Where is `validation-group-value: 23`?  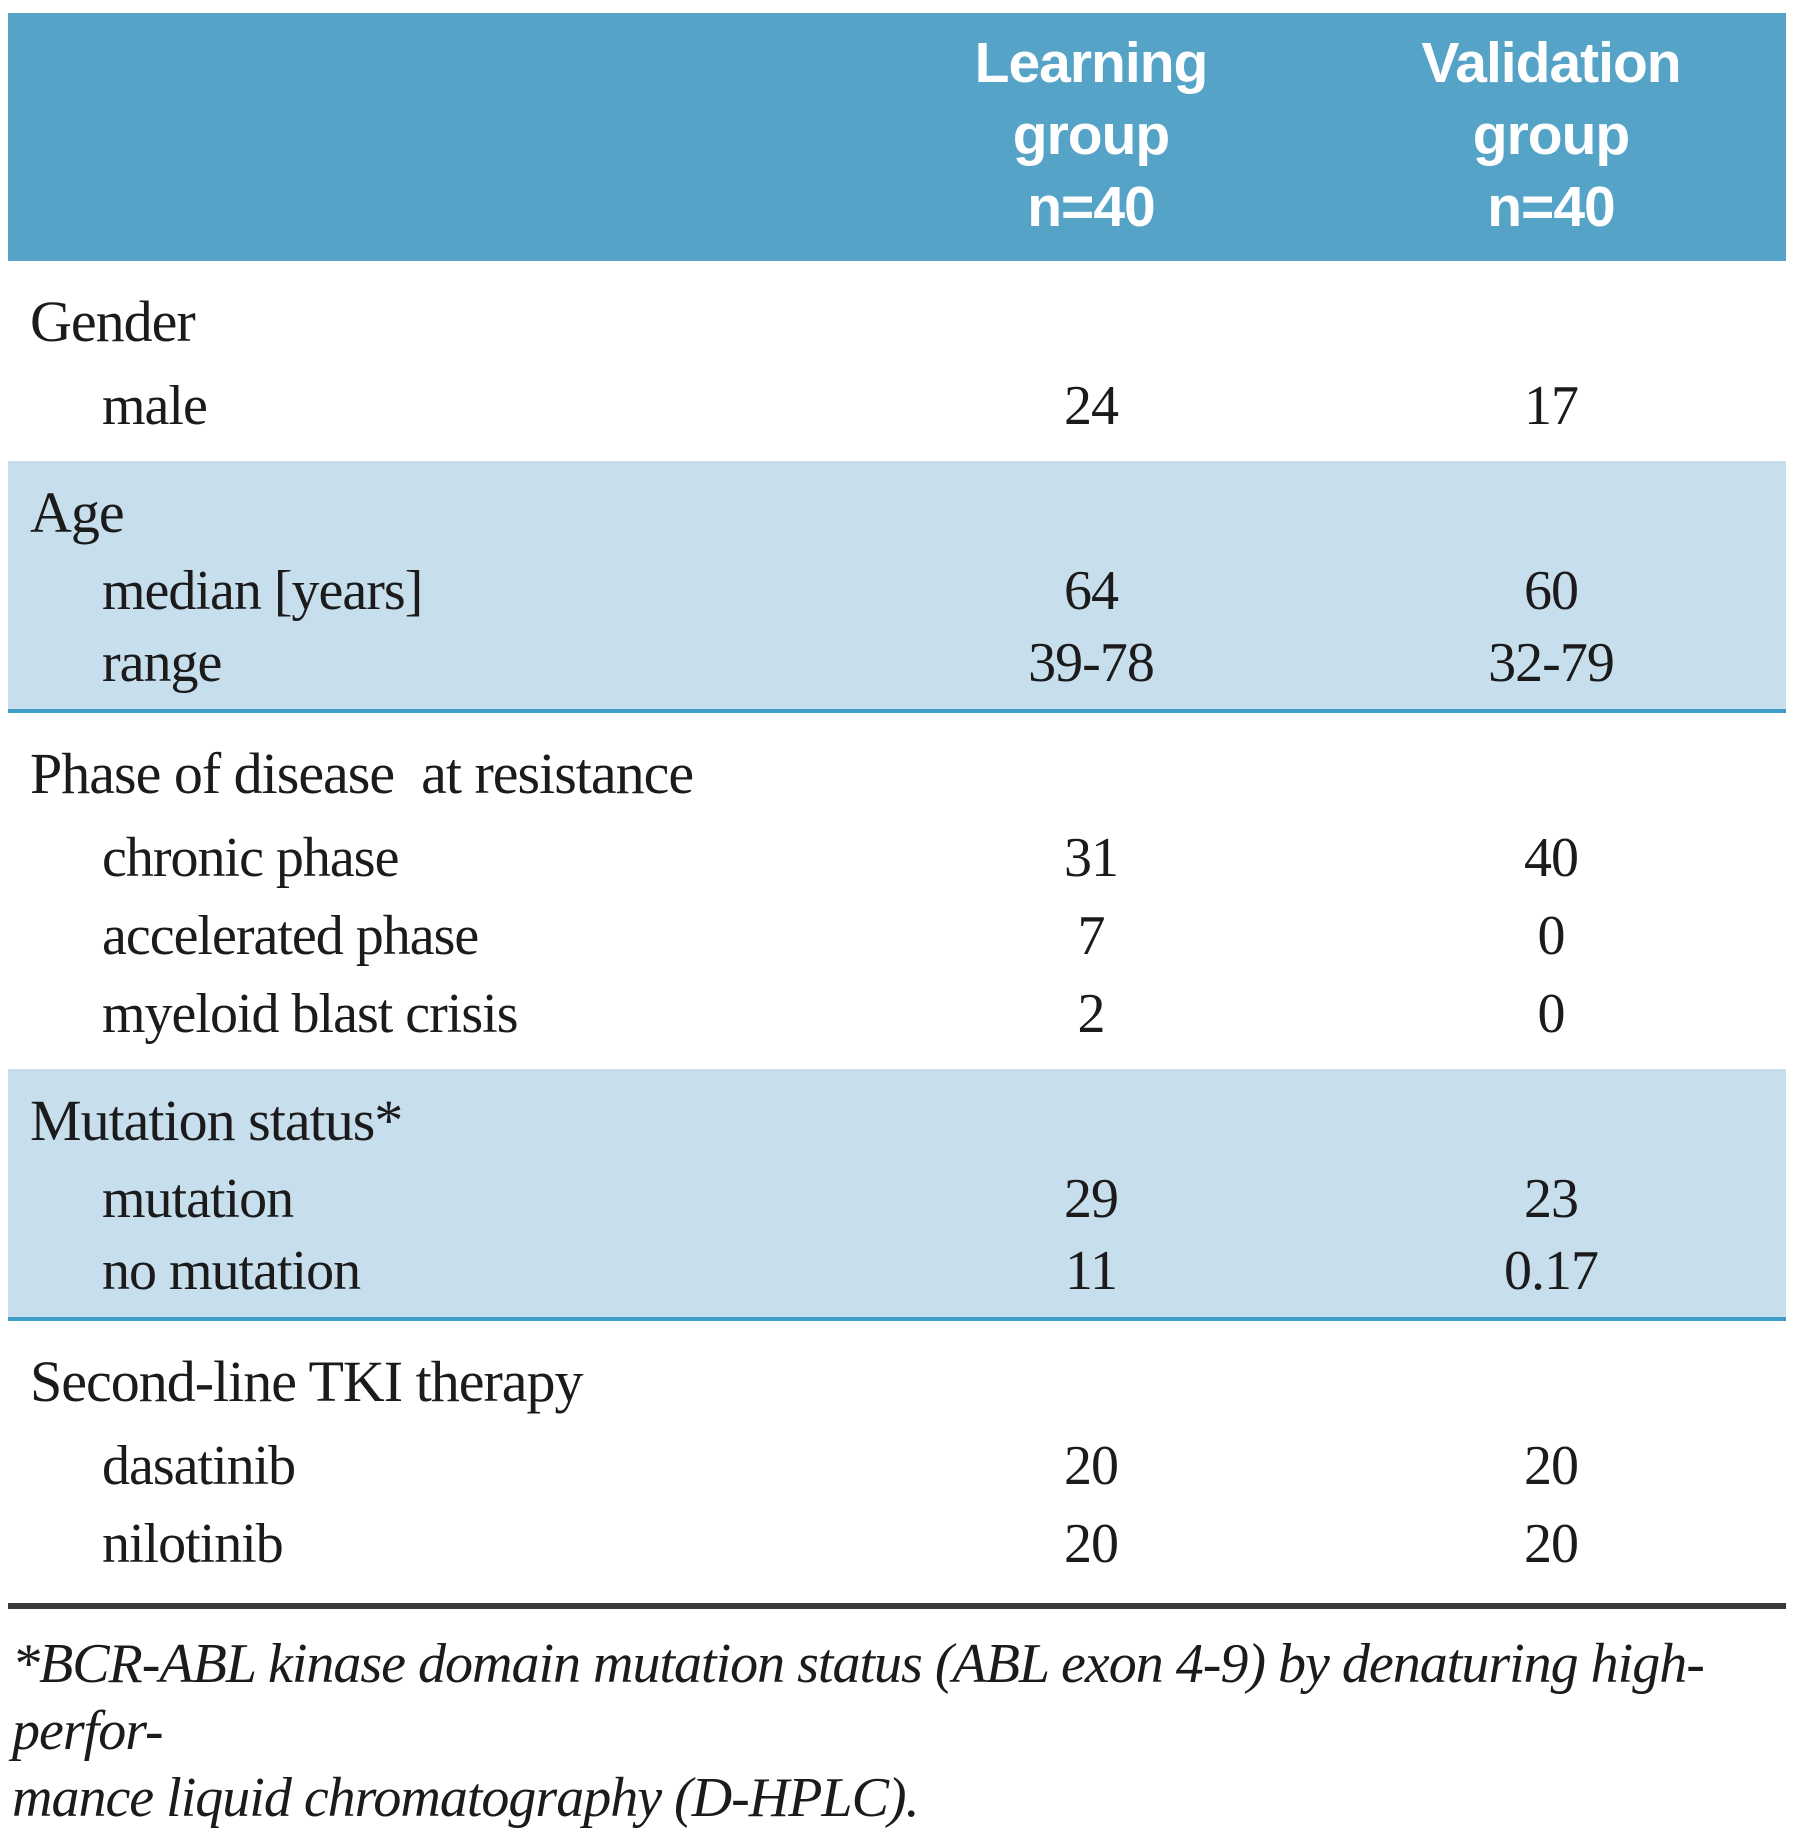
validation-group-value: 23 is located at coordinates (1551, 1199).